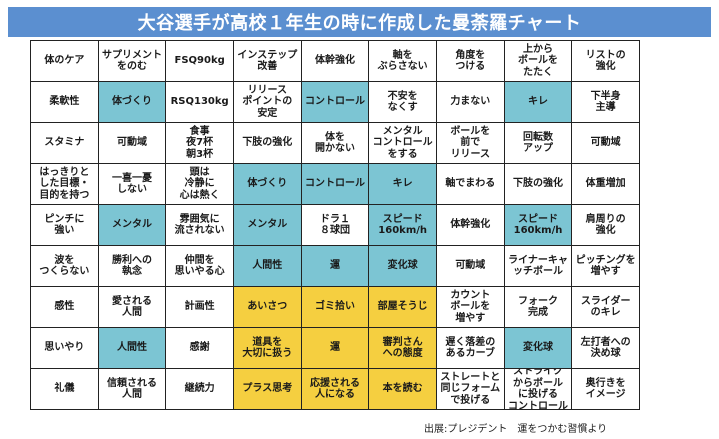 This screenshot has height=439, width=719. Describe the element at coordinates (132, 61) in the screenshot. I see `grid-cell: サプリメント をのむ` at that location.